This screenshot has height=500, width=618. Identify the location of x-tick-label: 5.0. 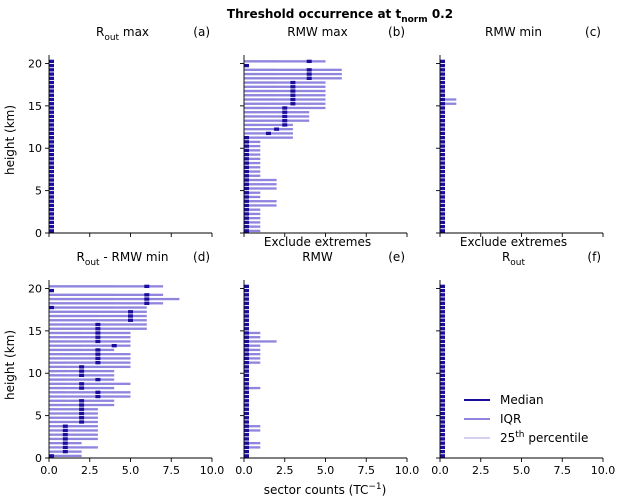
(131, 470).